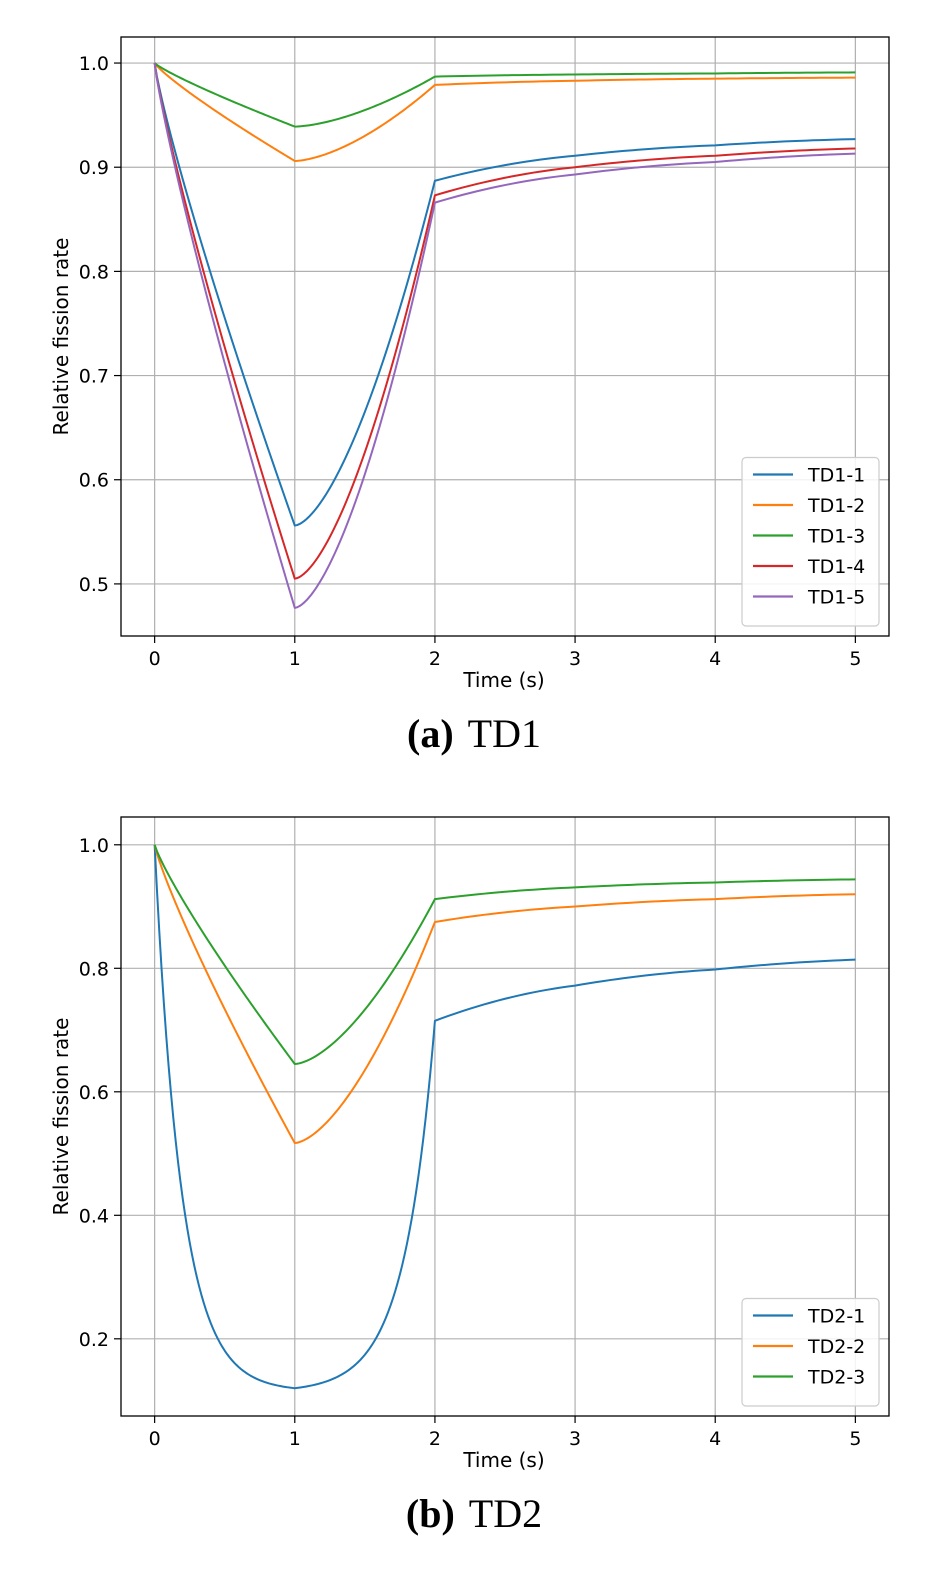 This screenshot has width=948, height=1594. What do you see at coordinates (505, 1513) in the screenshot?
I see `caption-name: TD2` at bounding box center [505, 1513].